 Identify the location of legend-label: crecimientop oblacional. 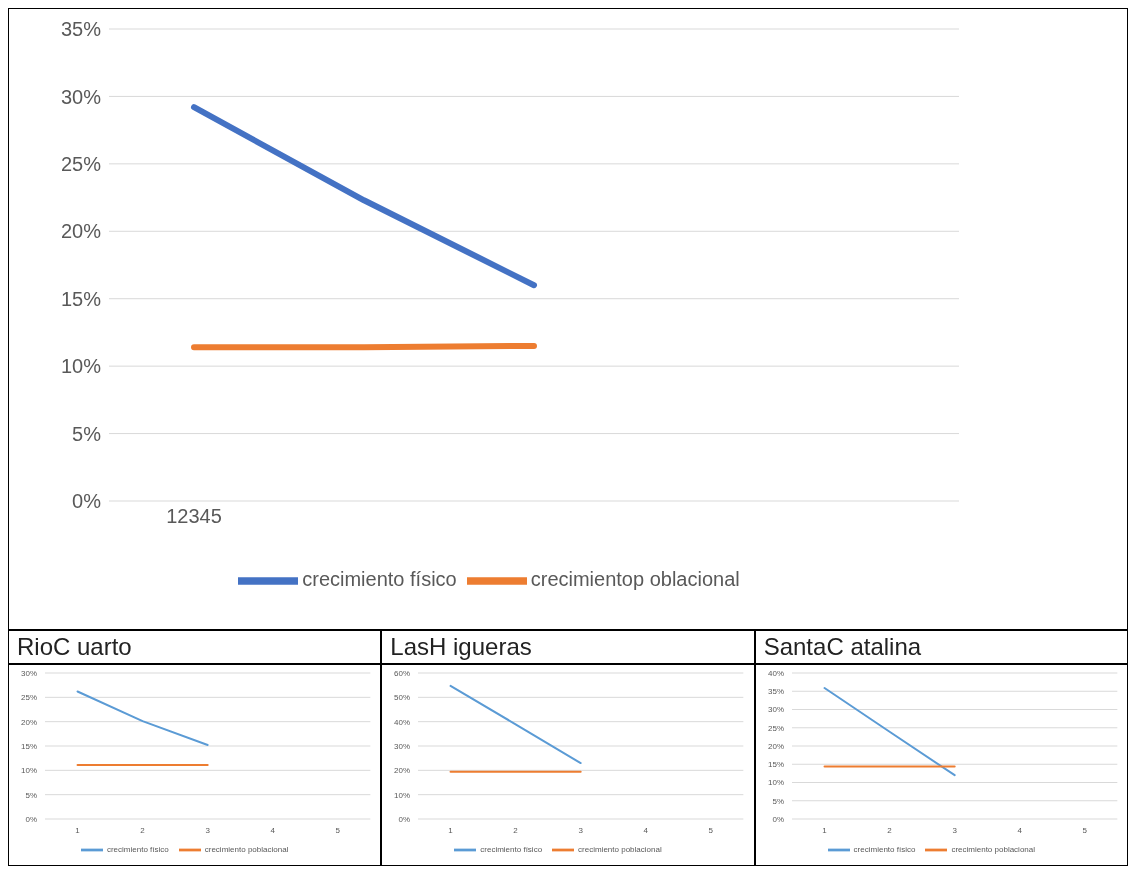
(635, 579).